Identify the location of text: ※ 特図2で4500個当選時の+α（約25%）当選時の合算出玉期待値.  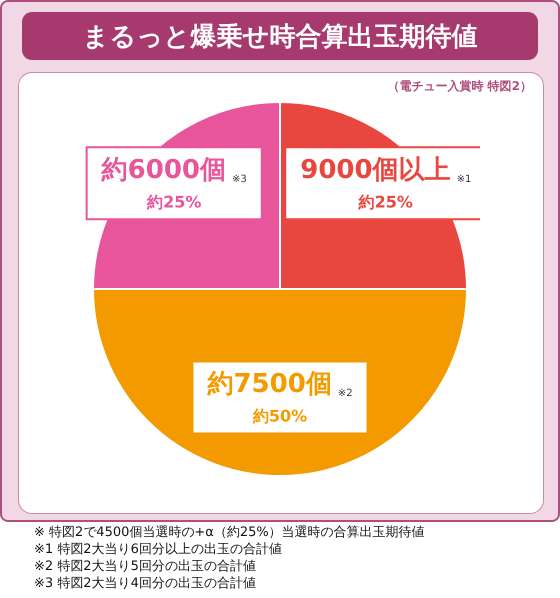
(229, 532).